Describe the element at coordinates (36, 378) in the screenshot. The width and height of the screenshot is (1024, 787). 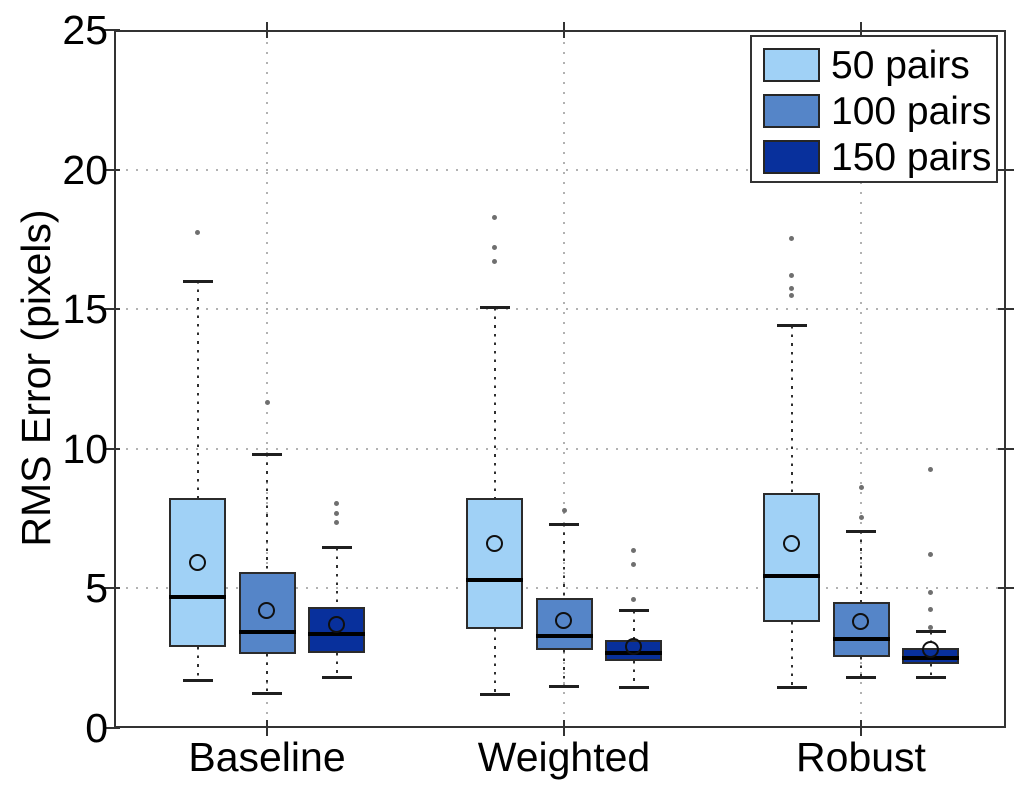
I see `y-axis-title: RMS Error (pixels)` at that location.